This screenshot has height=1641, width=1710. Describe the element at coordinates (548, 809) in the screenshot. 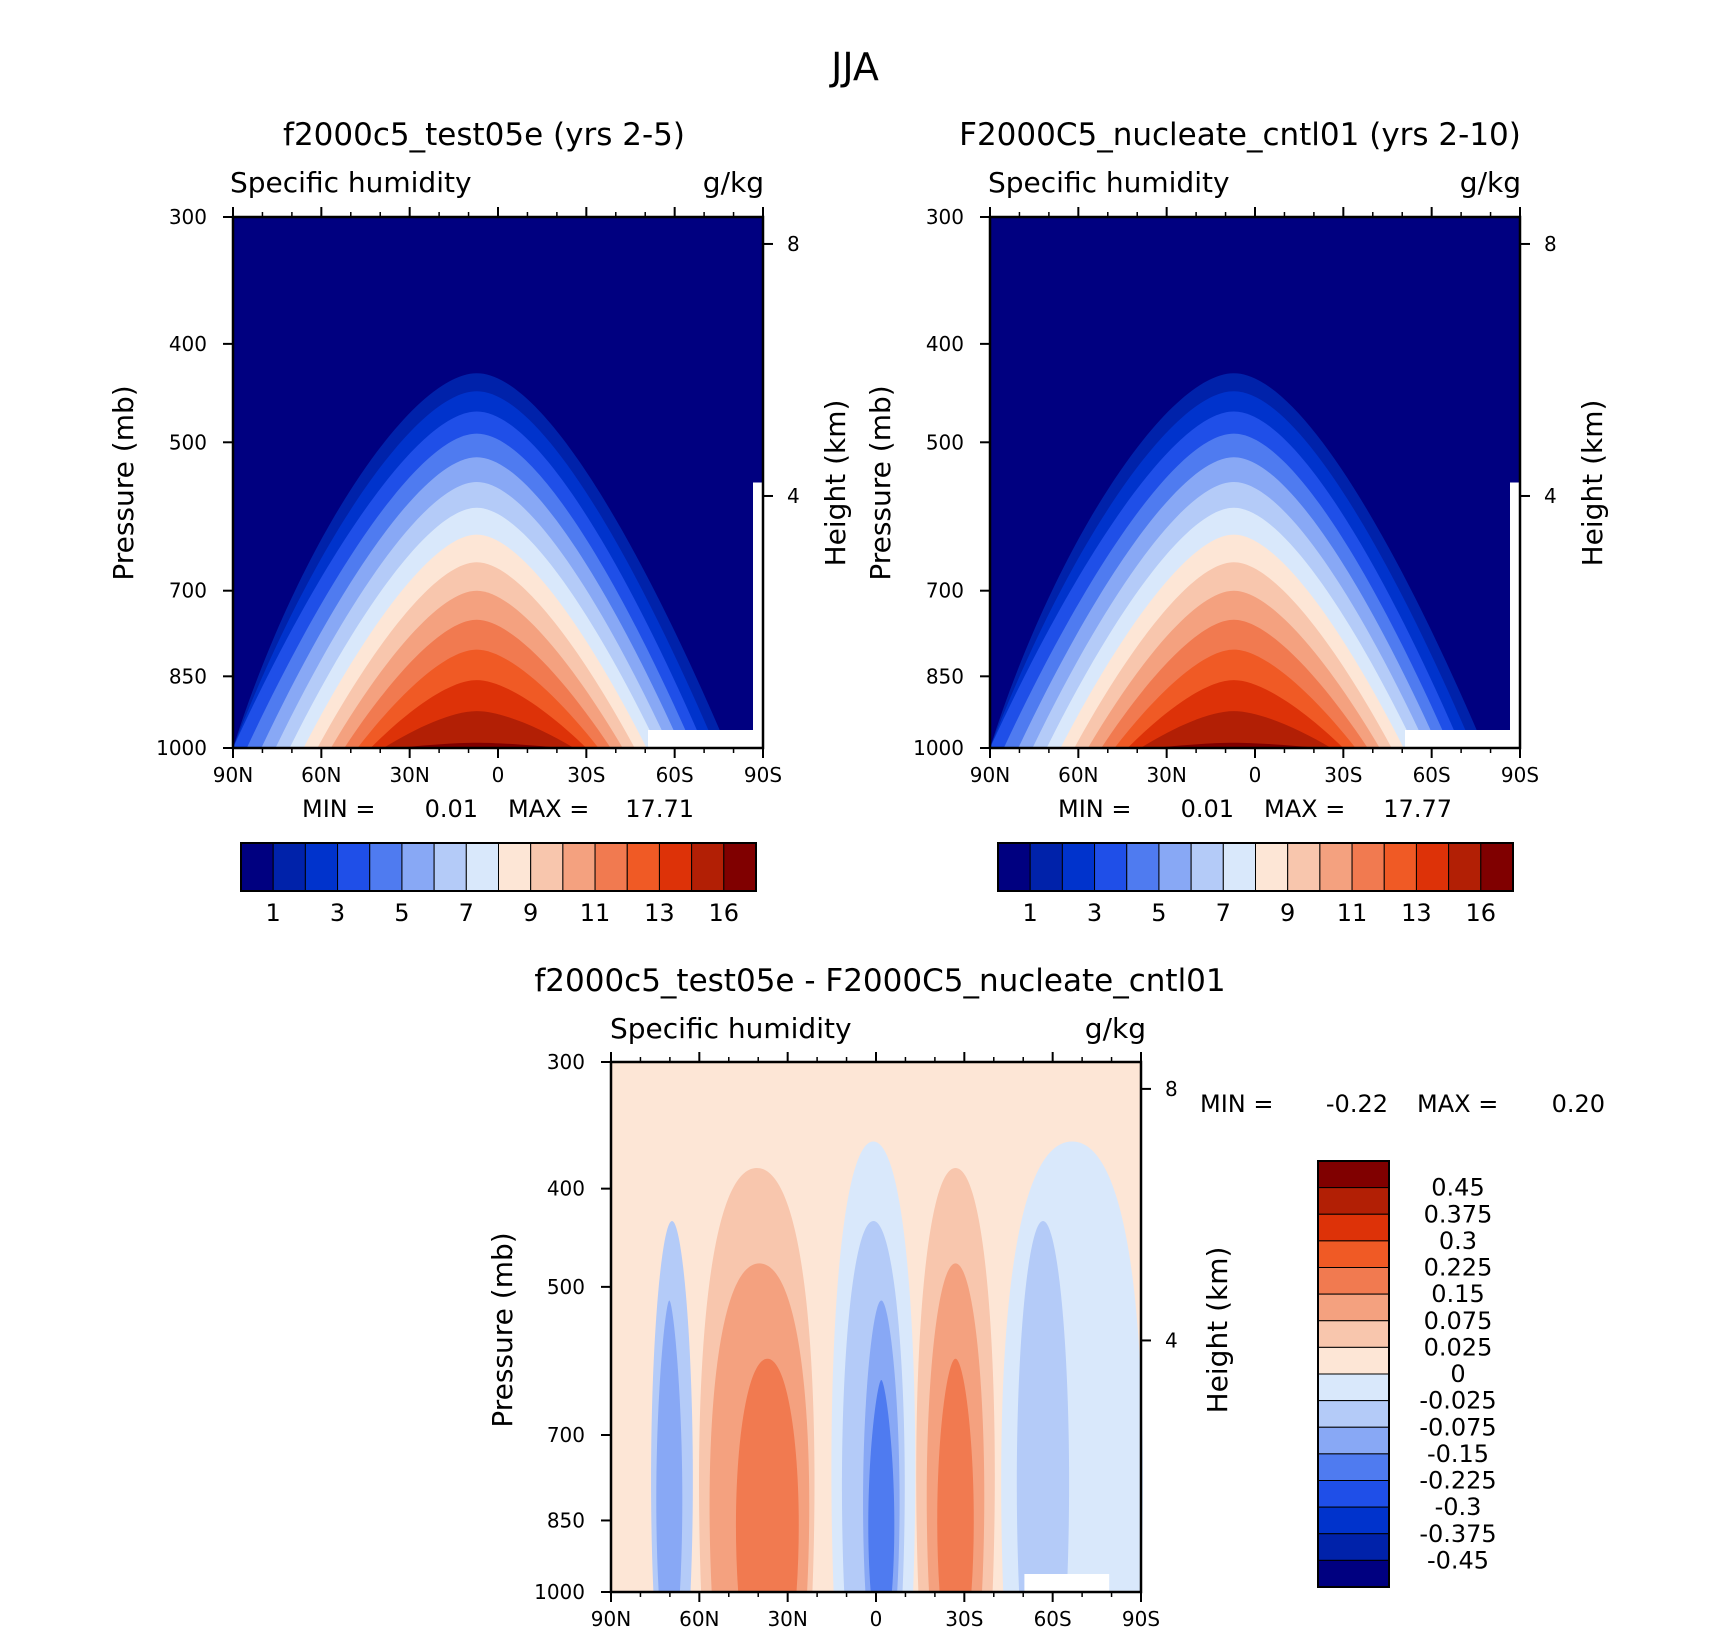

I see `panel-1-max-label: MAX =` at that location.